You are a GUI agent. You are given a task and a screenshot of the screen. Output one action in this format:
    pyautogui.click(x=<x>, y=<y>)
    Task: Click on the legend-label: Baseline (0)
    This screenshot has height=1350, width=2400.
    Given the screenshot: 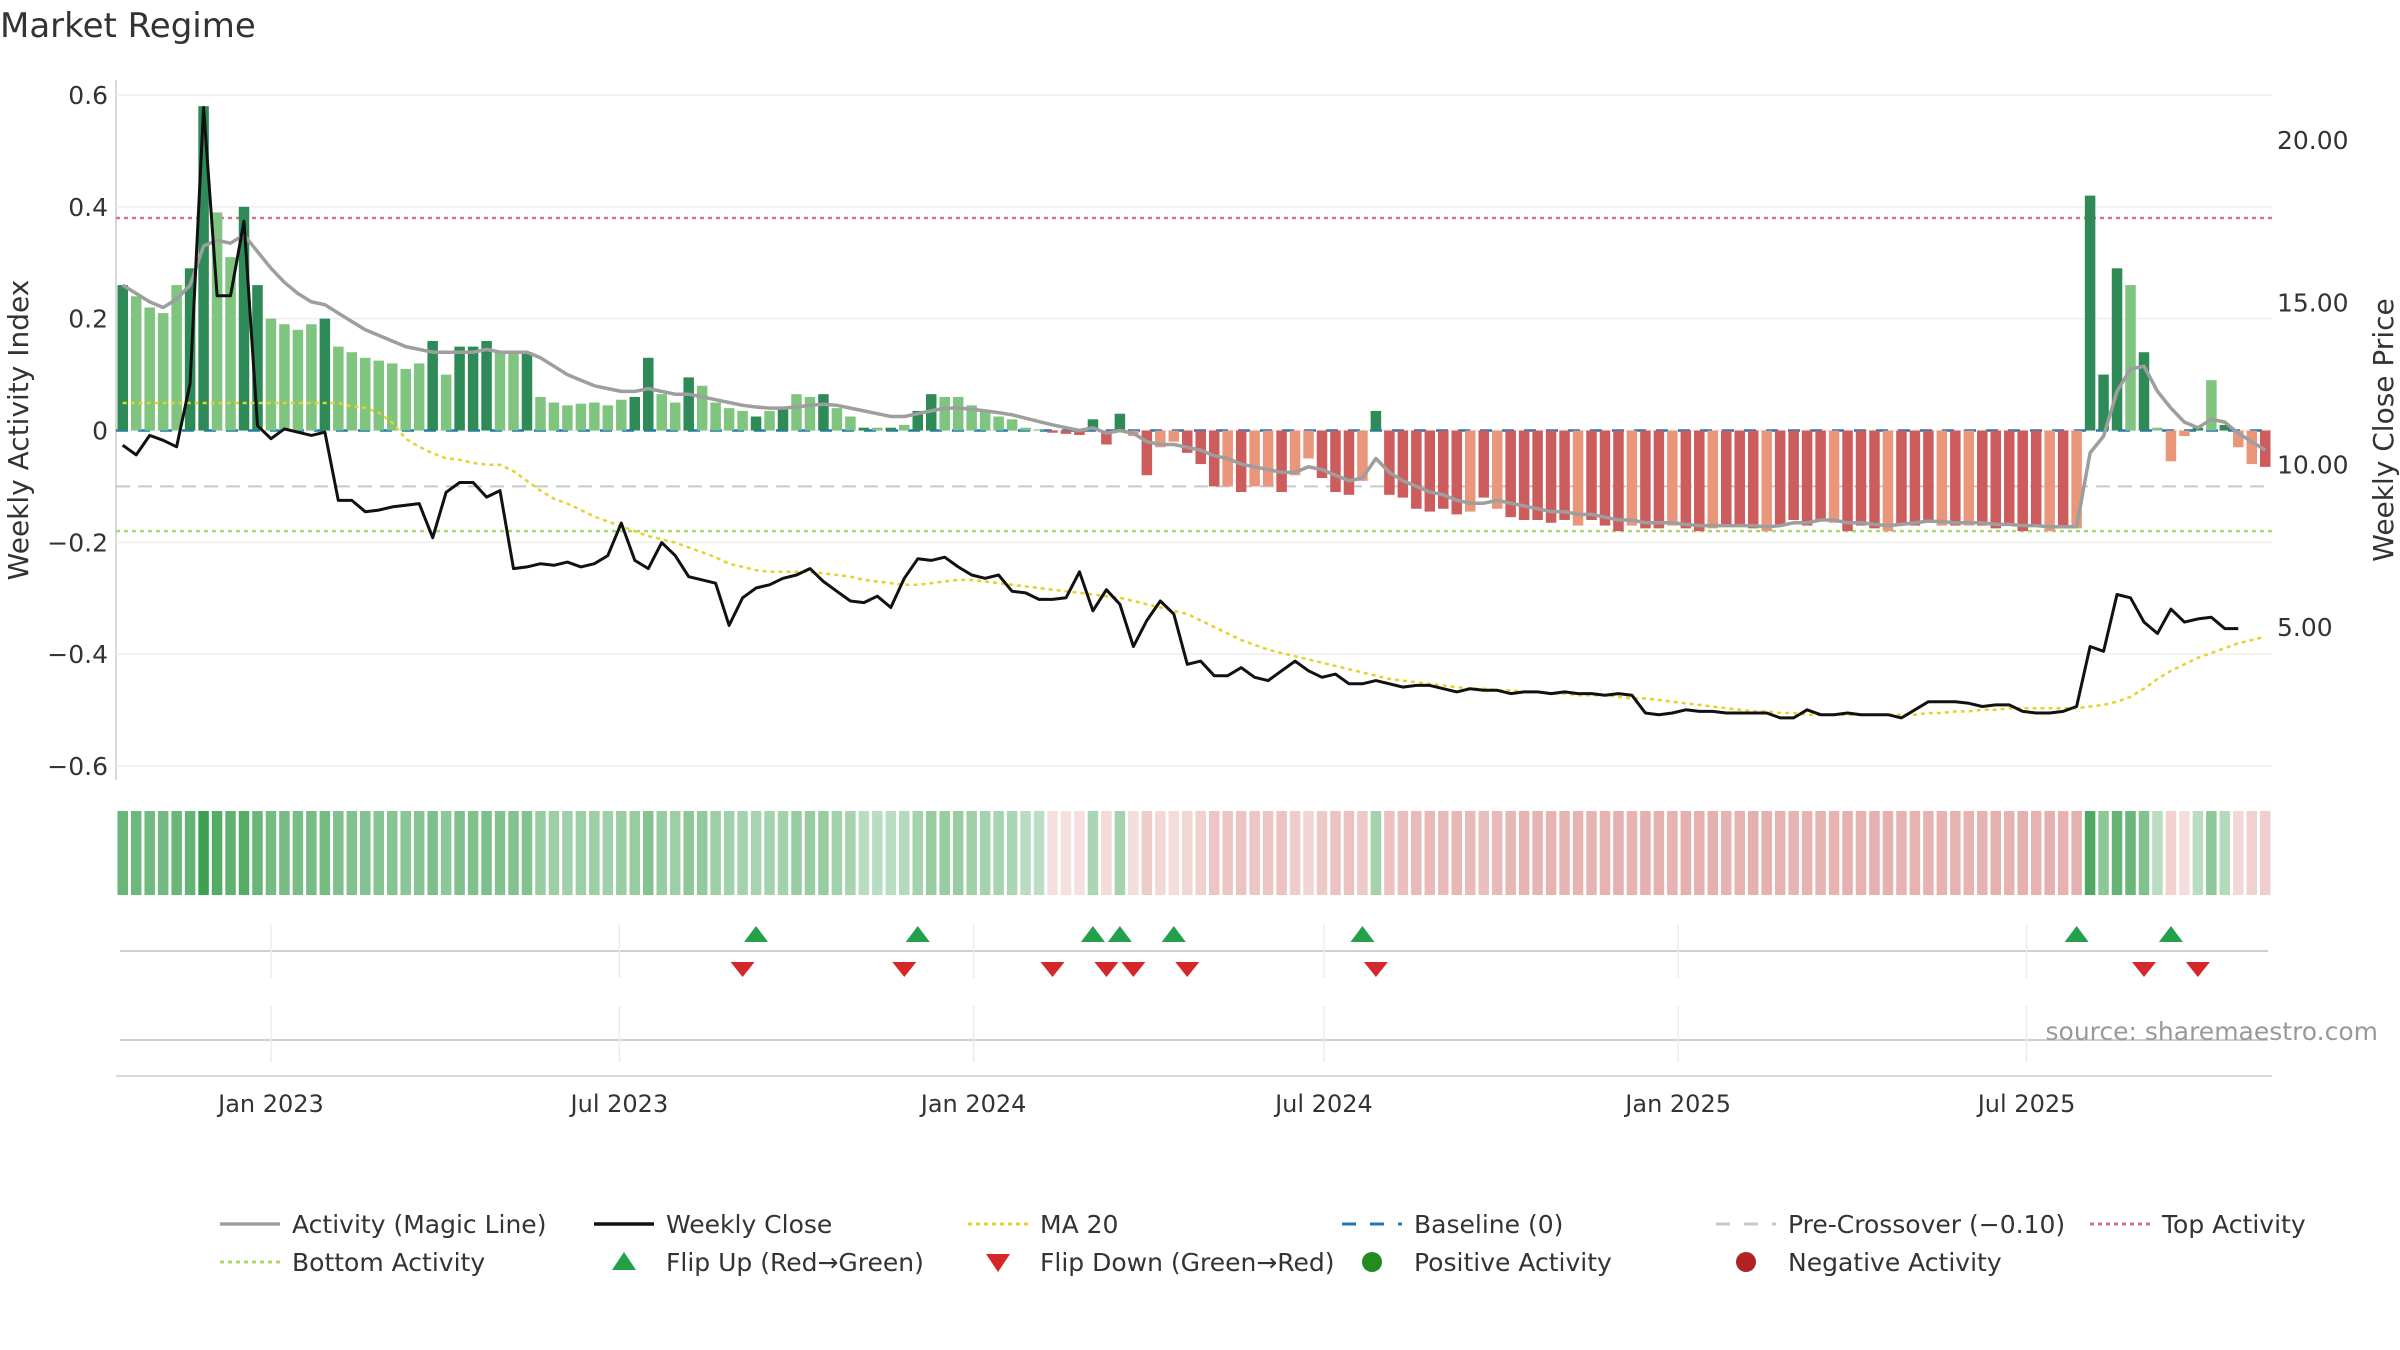 What is the action you would take?
    pyautogui.click(x=1488, y=1224)
    